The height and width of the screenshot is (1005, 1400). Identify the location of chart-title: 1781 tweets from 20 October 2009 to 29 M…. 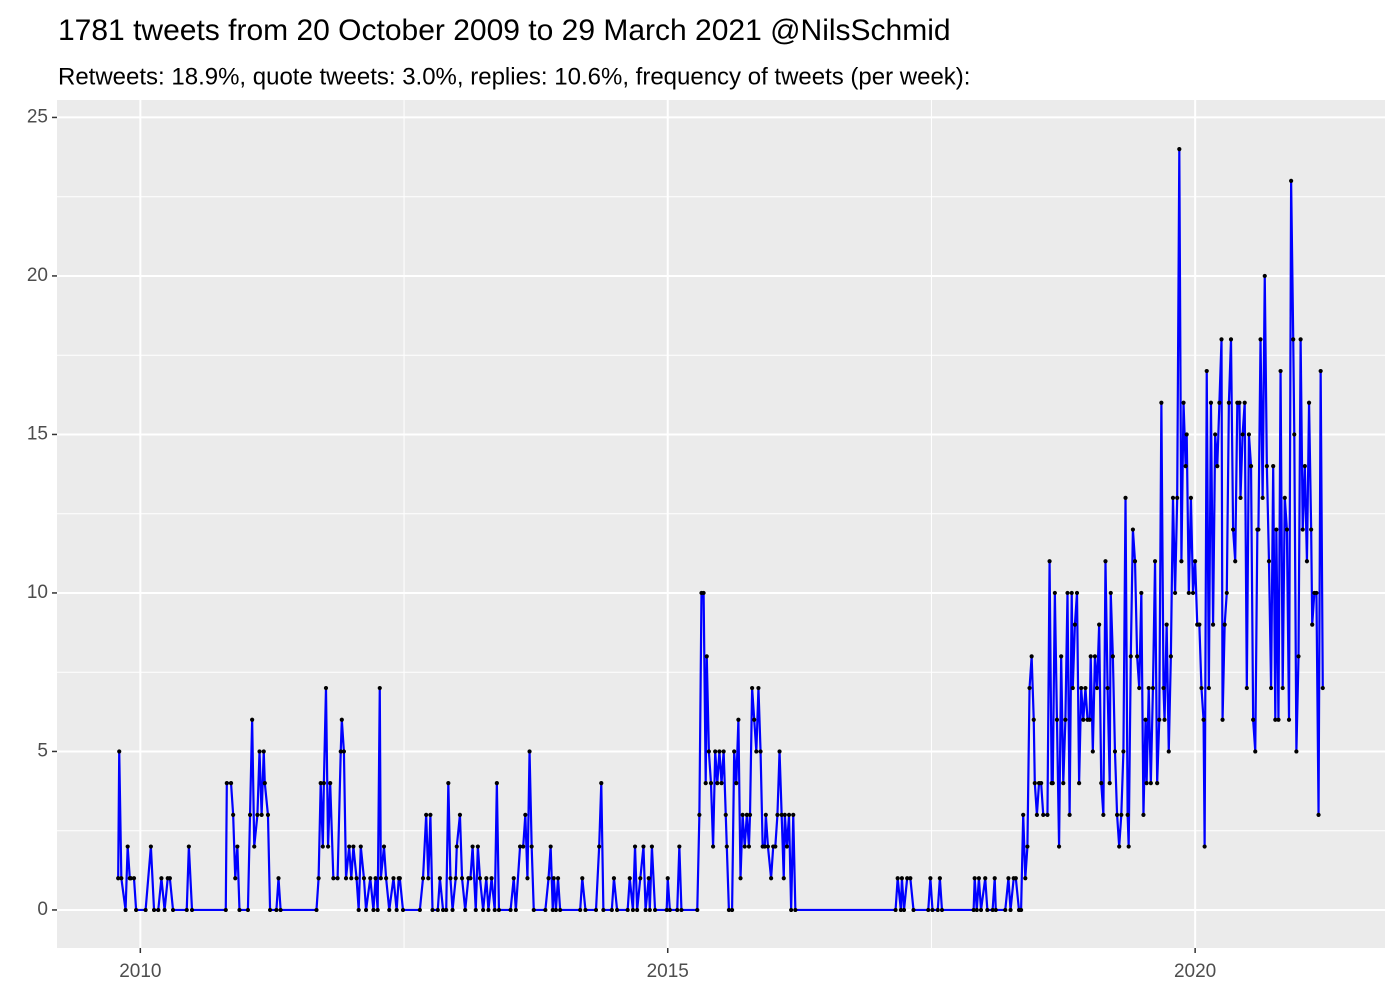
(504, 30).